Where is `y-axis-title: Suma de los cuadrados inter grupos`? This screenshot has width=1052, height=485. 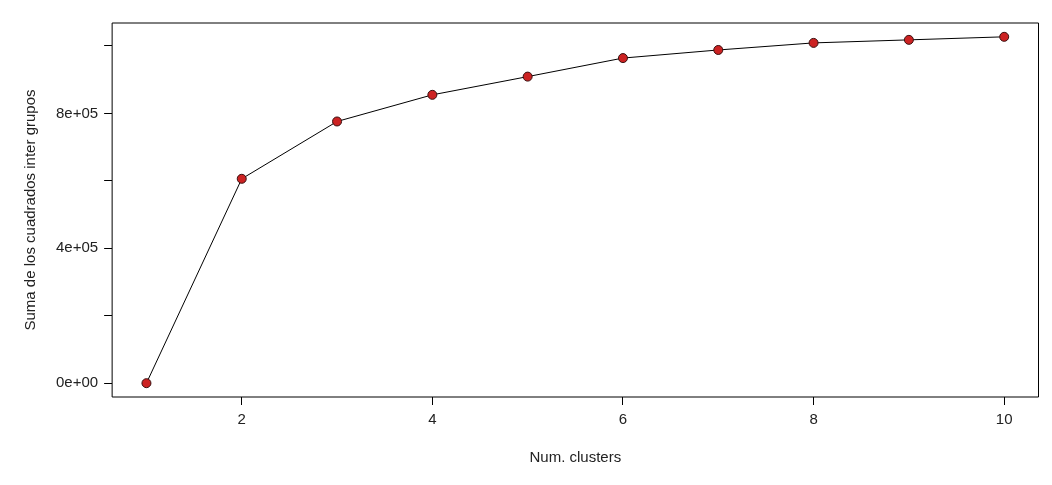 y-axis-title: Suma de los cuadrados inter grupos is located at coordinates (30, 210).